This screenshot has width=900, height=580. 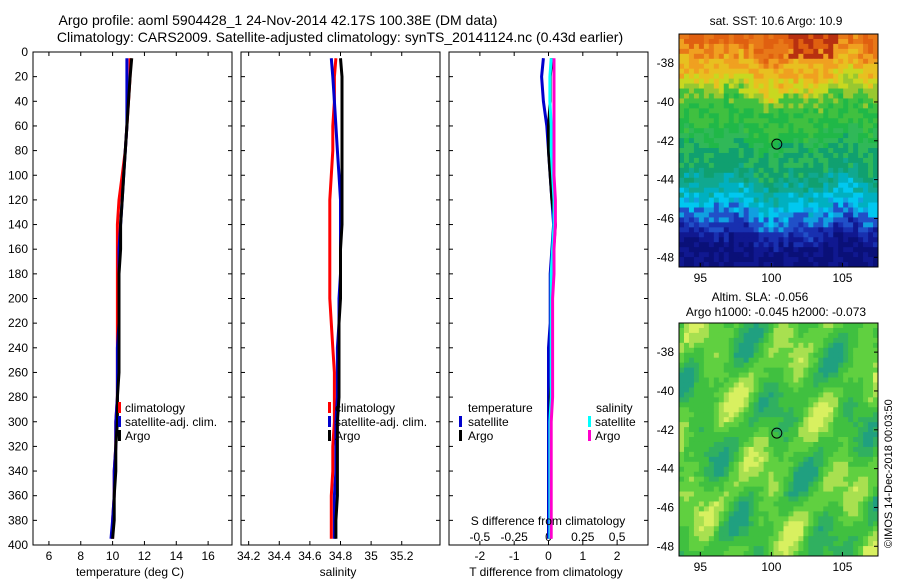 I want to click on legend-swatch-climatology, so click(x=329, y=407).